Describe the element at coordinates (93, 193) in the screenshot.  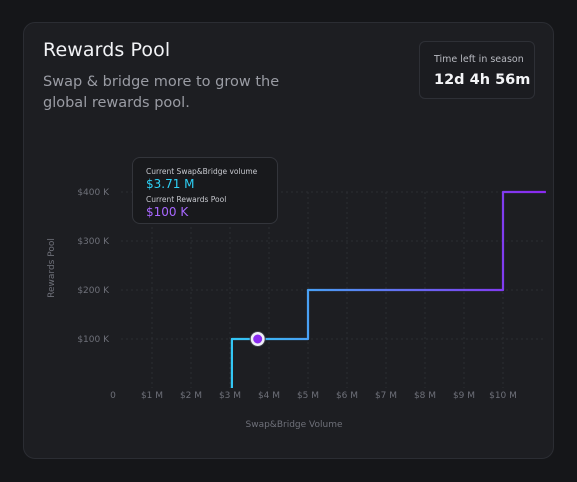
I see `y-tick-label: $400 K` at that location.